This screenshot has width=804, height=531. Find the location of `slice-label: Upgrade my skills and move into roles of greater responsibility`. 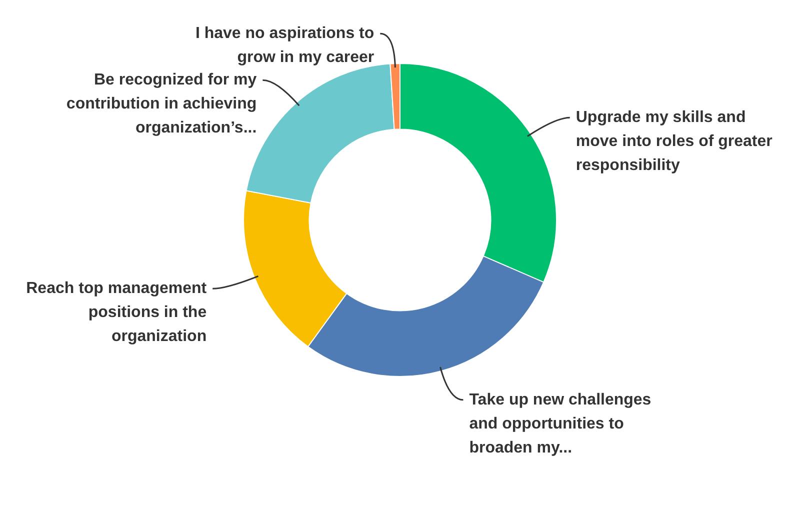

slice-label: Upgrade my skills and move into roles of greater responsibility is located at coordinates (674, 141).